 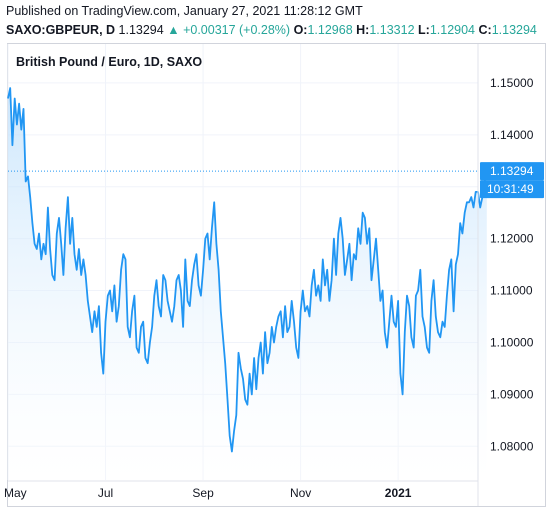 I want to click on low-label: L:, so click(x=424, y=30).